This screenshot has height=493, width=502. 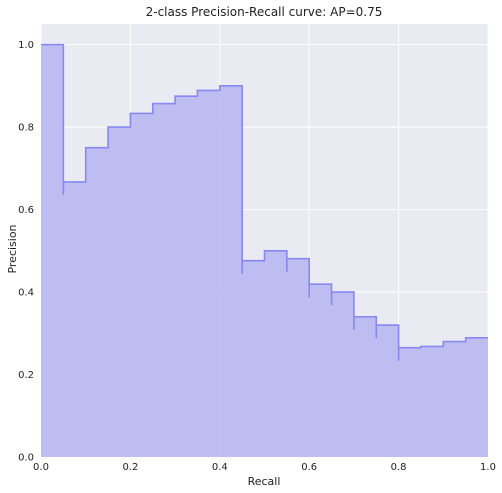 I want to click on y-axis-label: Precision, so click(x=12, y=248).